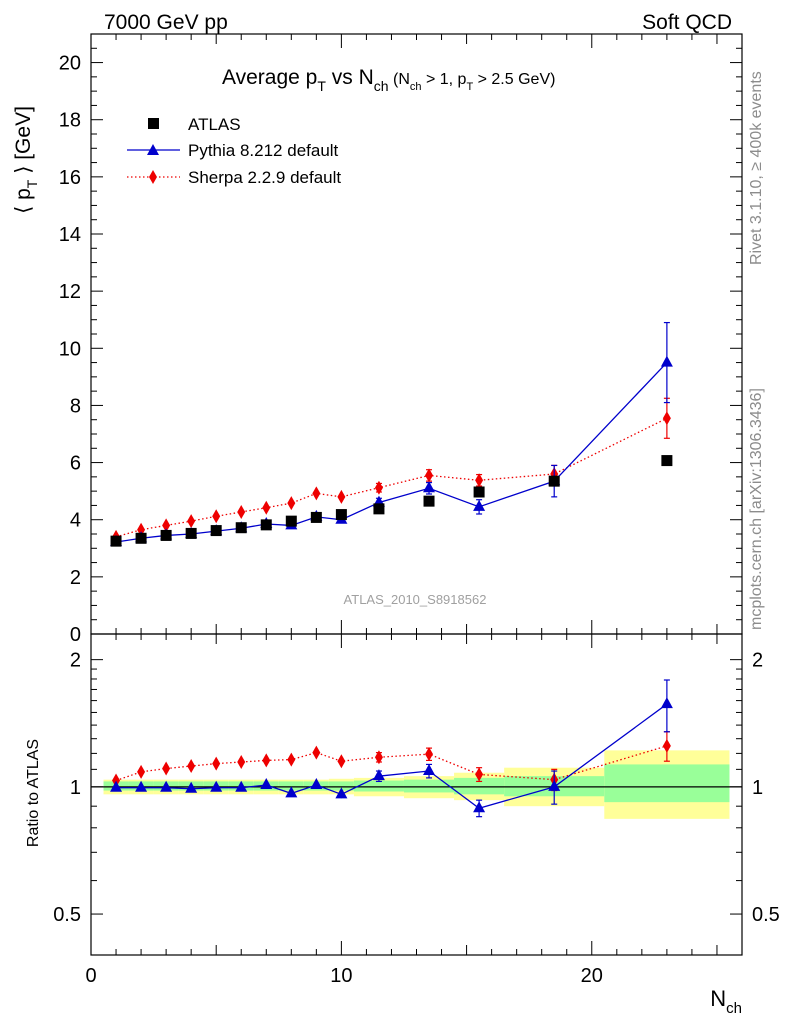 Image resolution: width=786 pixels, height=1024 pixels. What do you see at coordinates (341, 976) in the screenshot?
I see `ratio-x-tick-label: 10` at bounding box center [341, 976].